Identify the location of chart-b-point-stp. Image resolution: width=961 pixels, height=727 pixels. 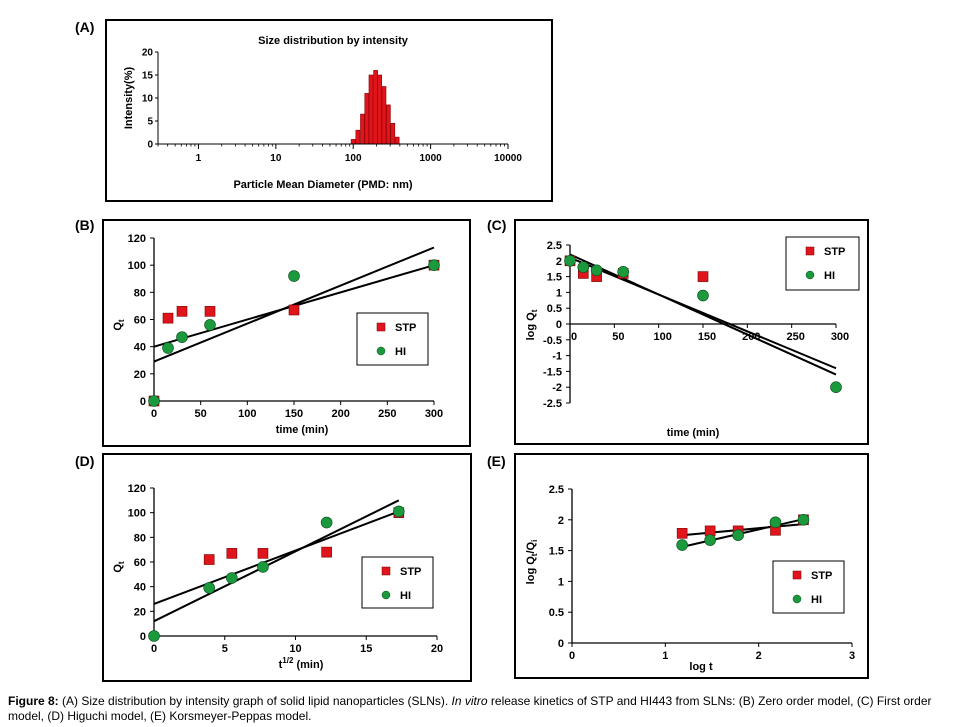
(210, 311).